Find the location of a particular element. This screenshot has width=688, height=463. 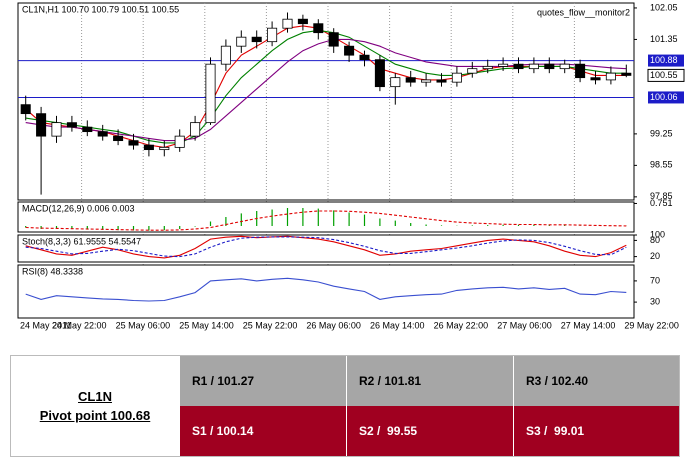

x-tick-label: 26 May 22:00 is located at coordinates (461, 325).